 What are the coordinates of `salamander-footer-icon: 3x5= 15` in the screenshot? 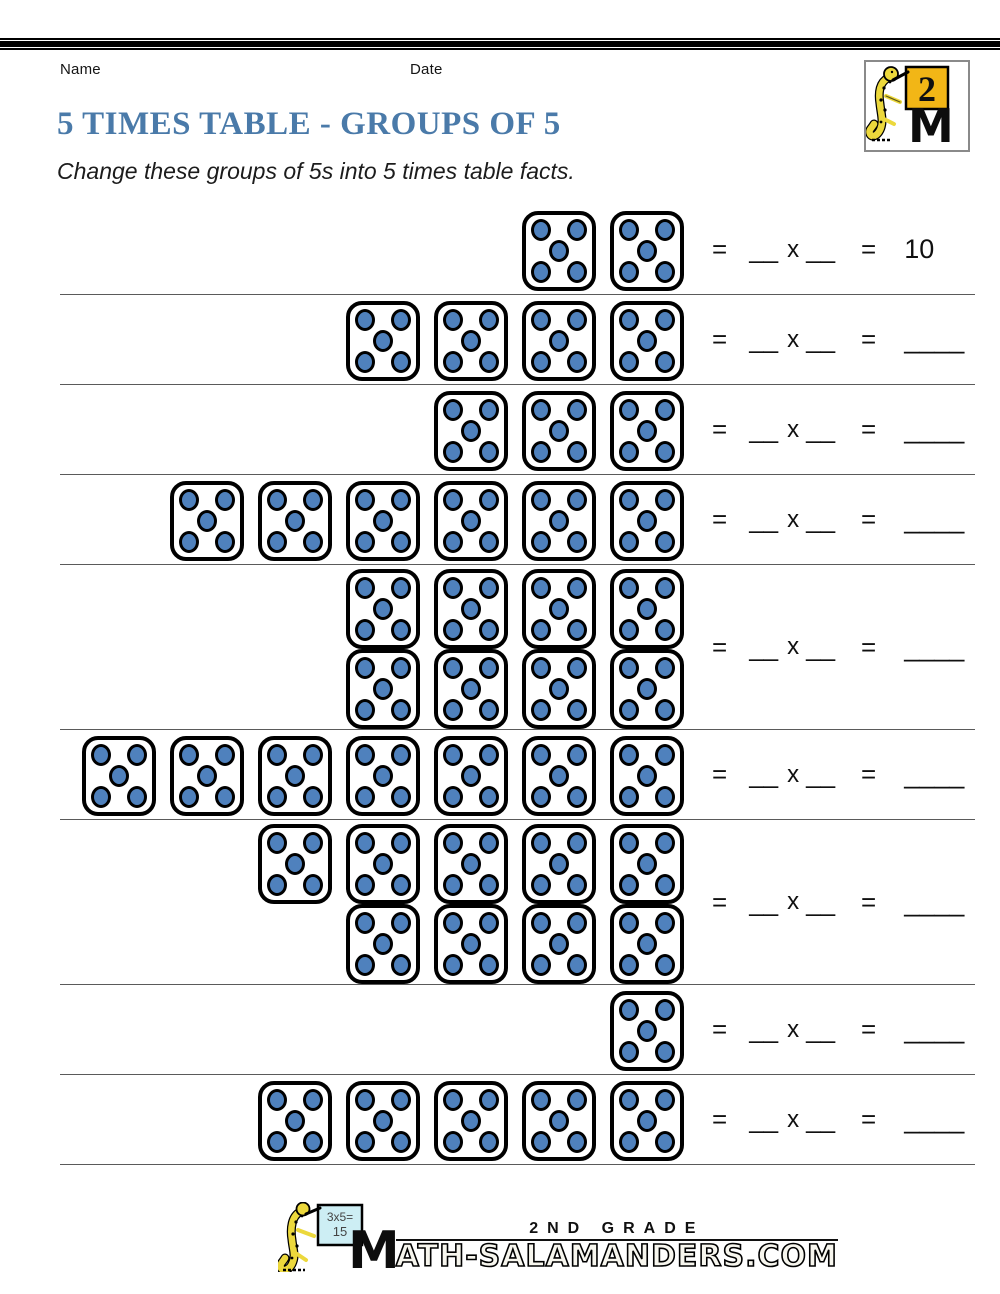 It's located at (321, 1237).